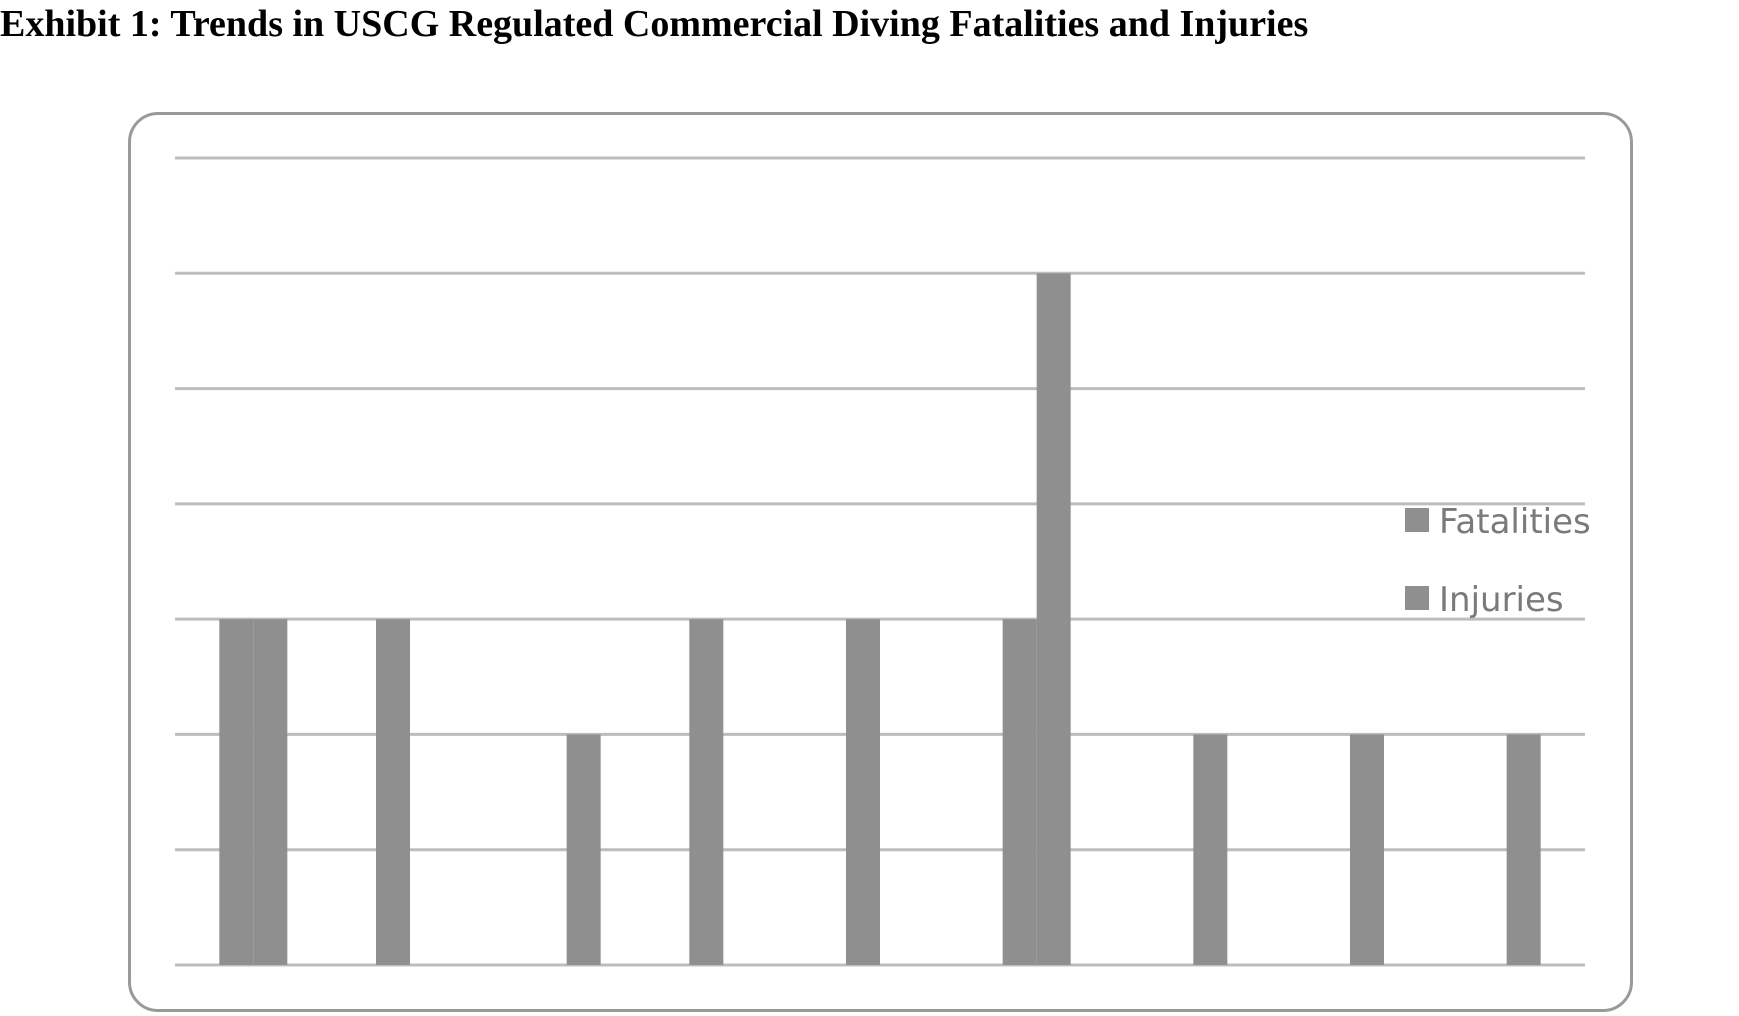 The height and width of the screenshot is (1016, 1739). Describe the element at coordinates (1417, 520) in the screenshot. I see `legend-swatch-fatalities` at that location.